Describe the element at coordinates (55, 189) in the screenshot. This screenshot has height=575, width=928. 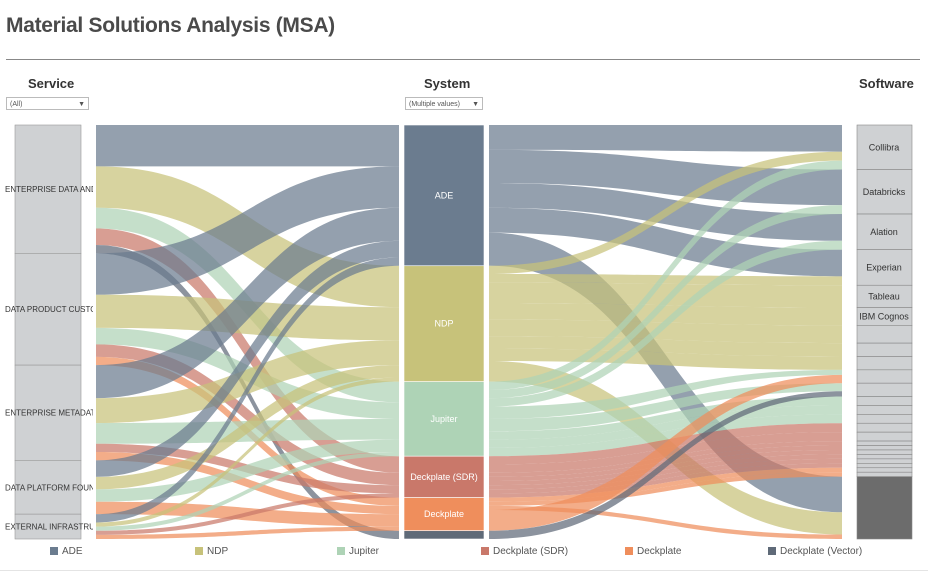
I see `service-node-label: ENTERPRISE DATA AND A` at that location.